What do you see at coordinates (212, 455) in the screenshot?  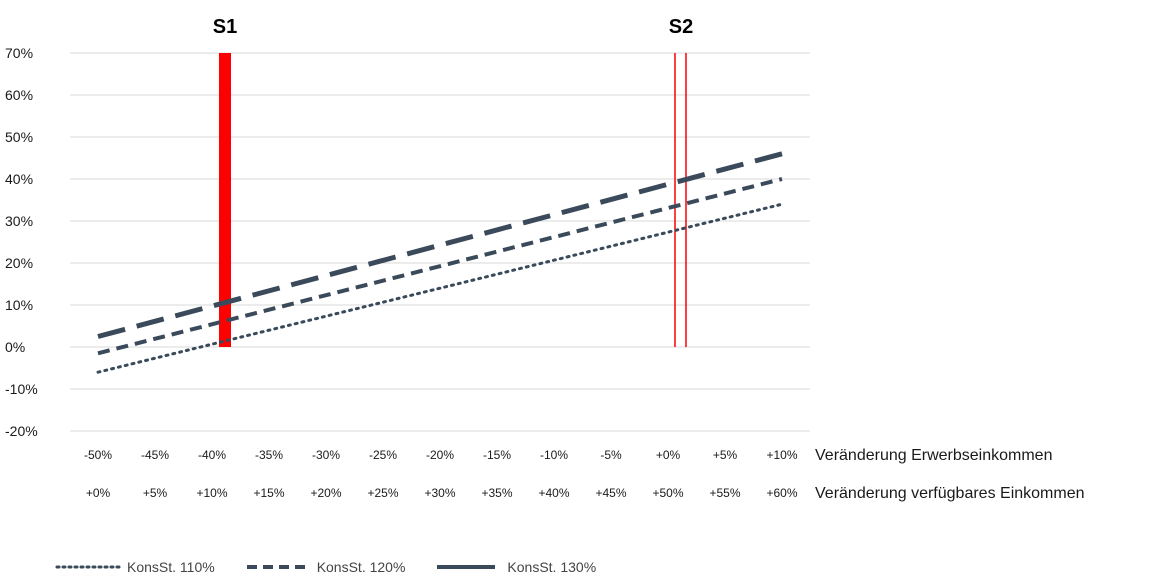 I see `x-tick-label-row1: -40%` at bounding box center [212, 455].